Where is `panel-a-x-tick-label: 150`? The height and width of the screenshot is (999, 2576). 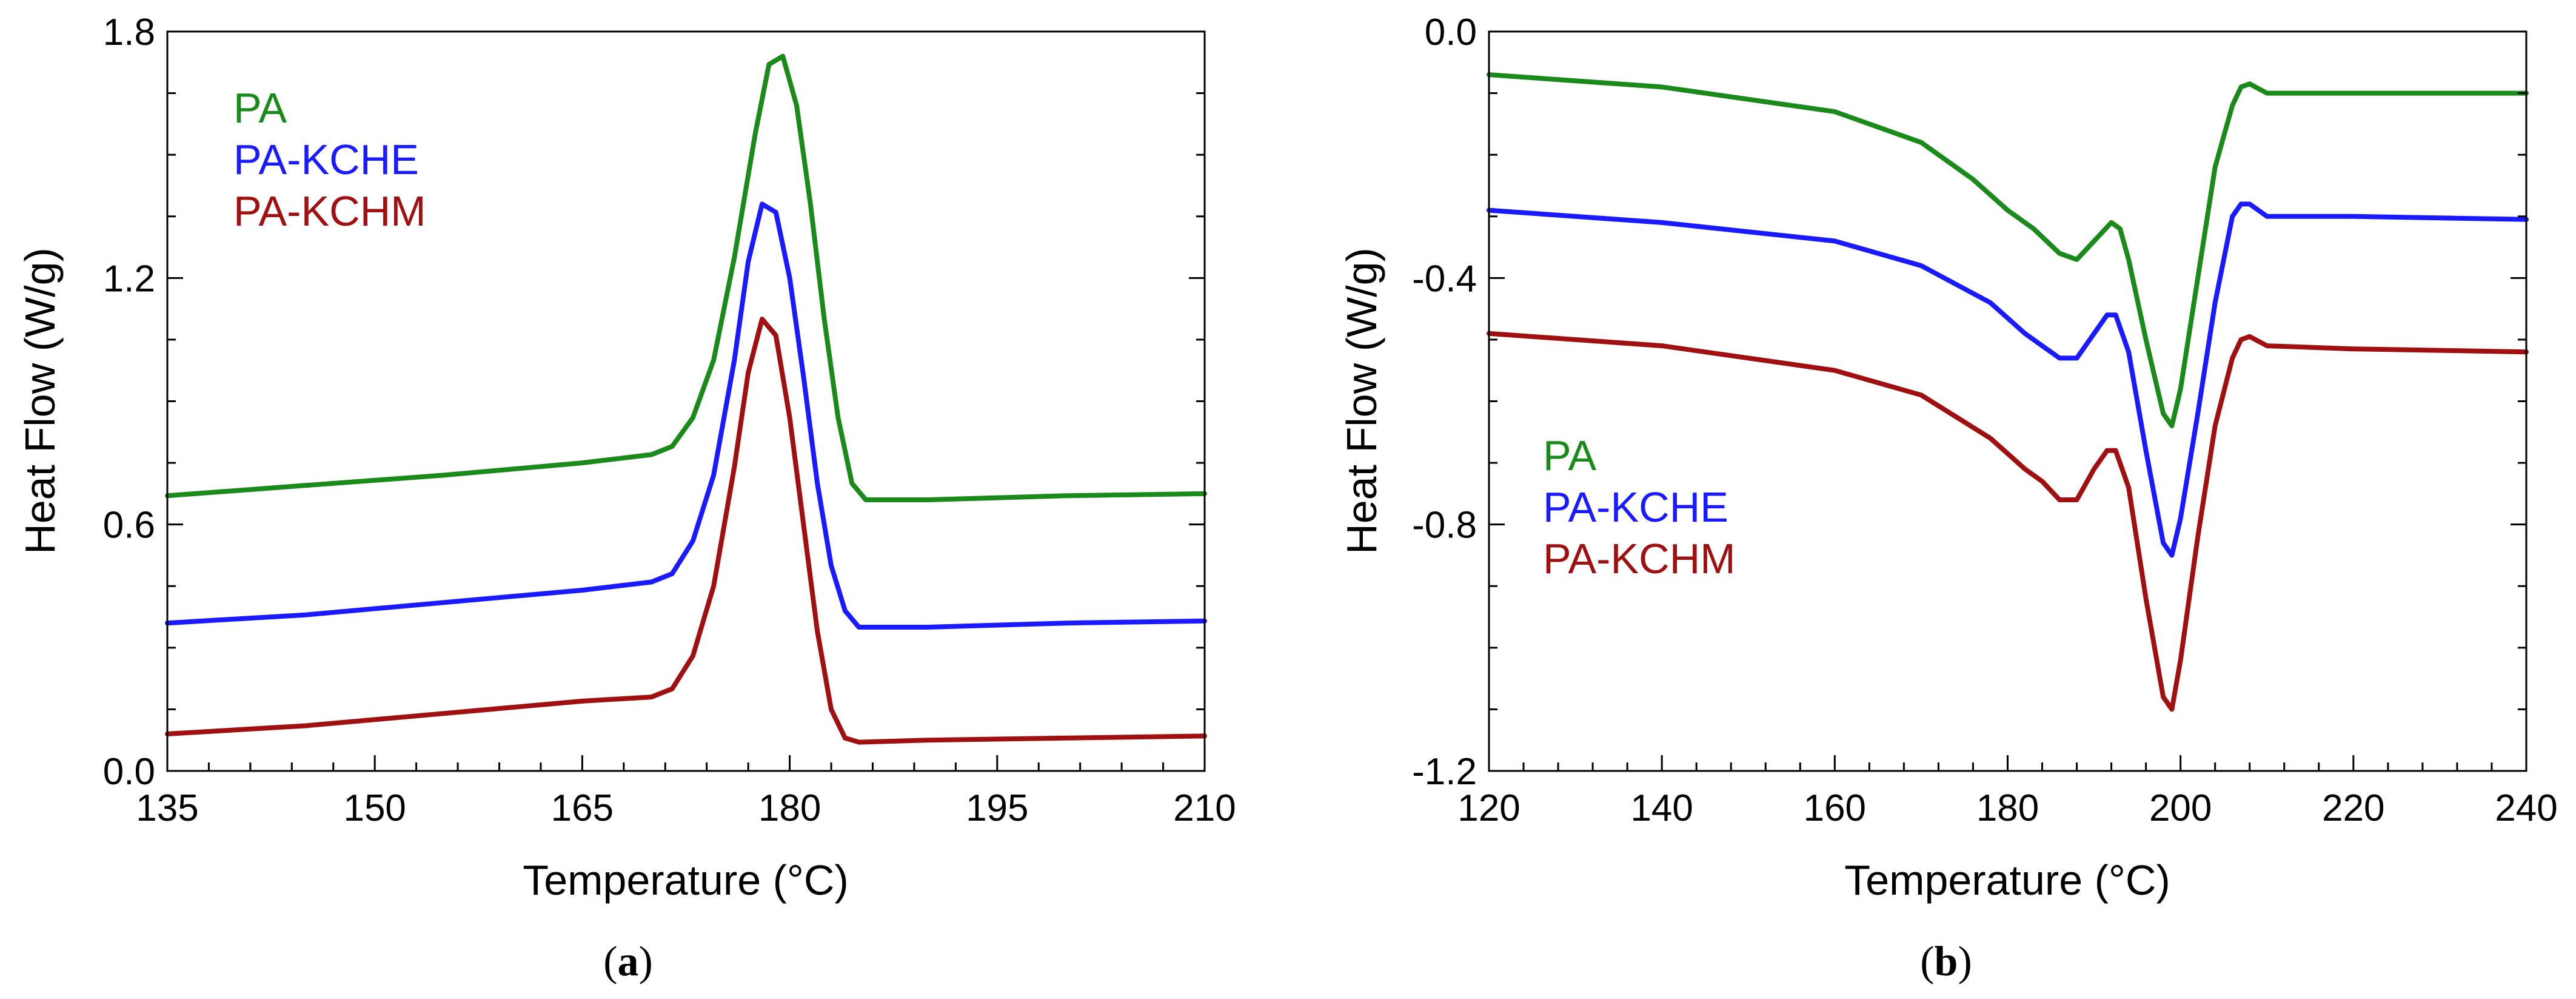
panel-a-x-tick-label: 150 is located at coordinates (374, 808).